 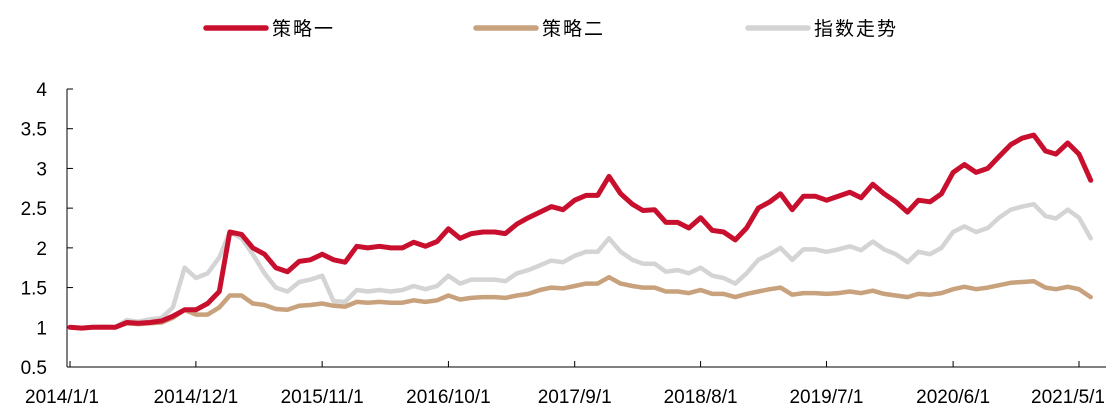 I want to click on x-tick-label: 2019/7/1, so click(x=826, y=397).